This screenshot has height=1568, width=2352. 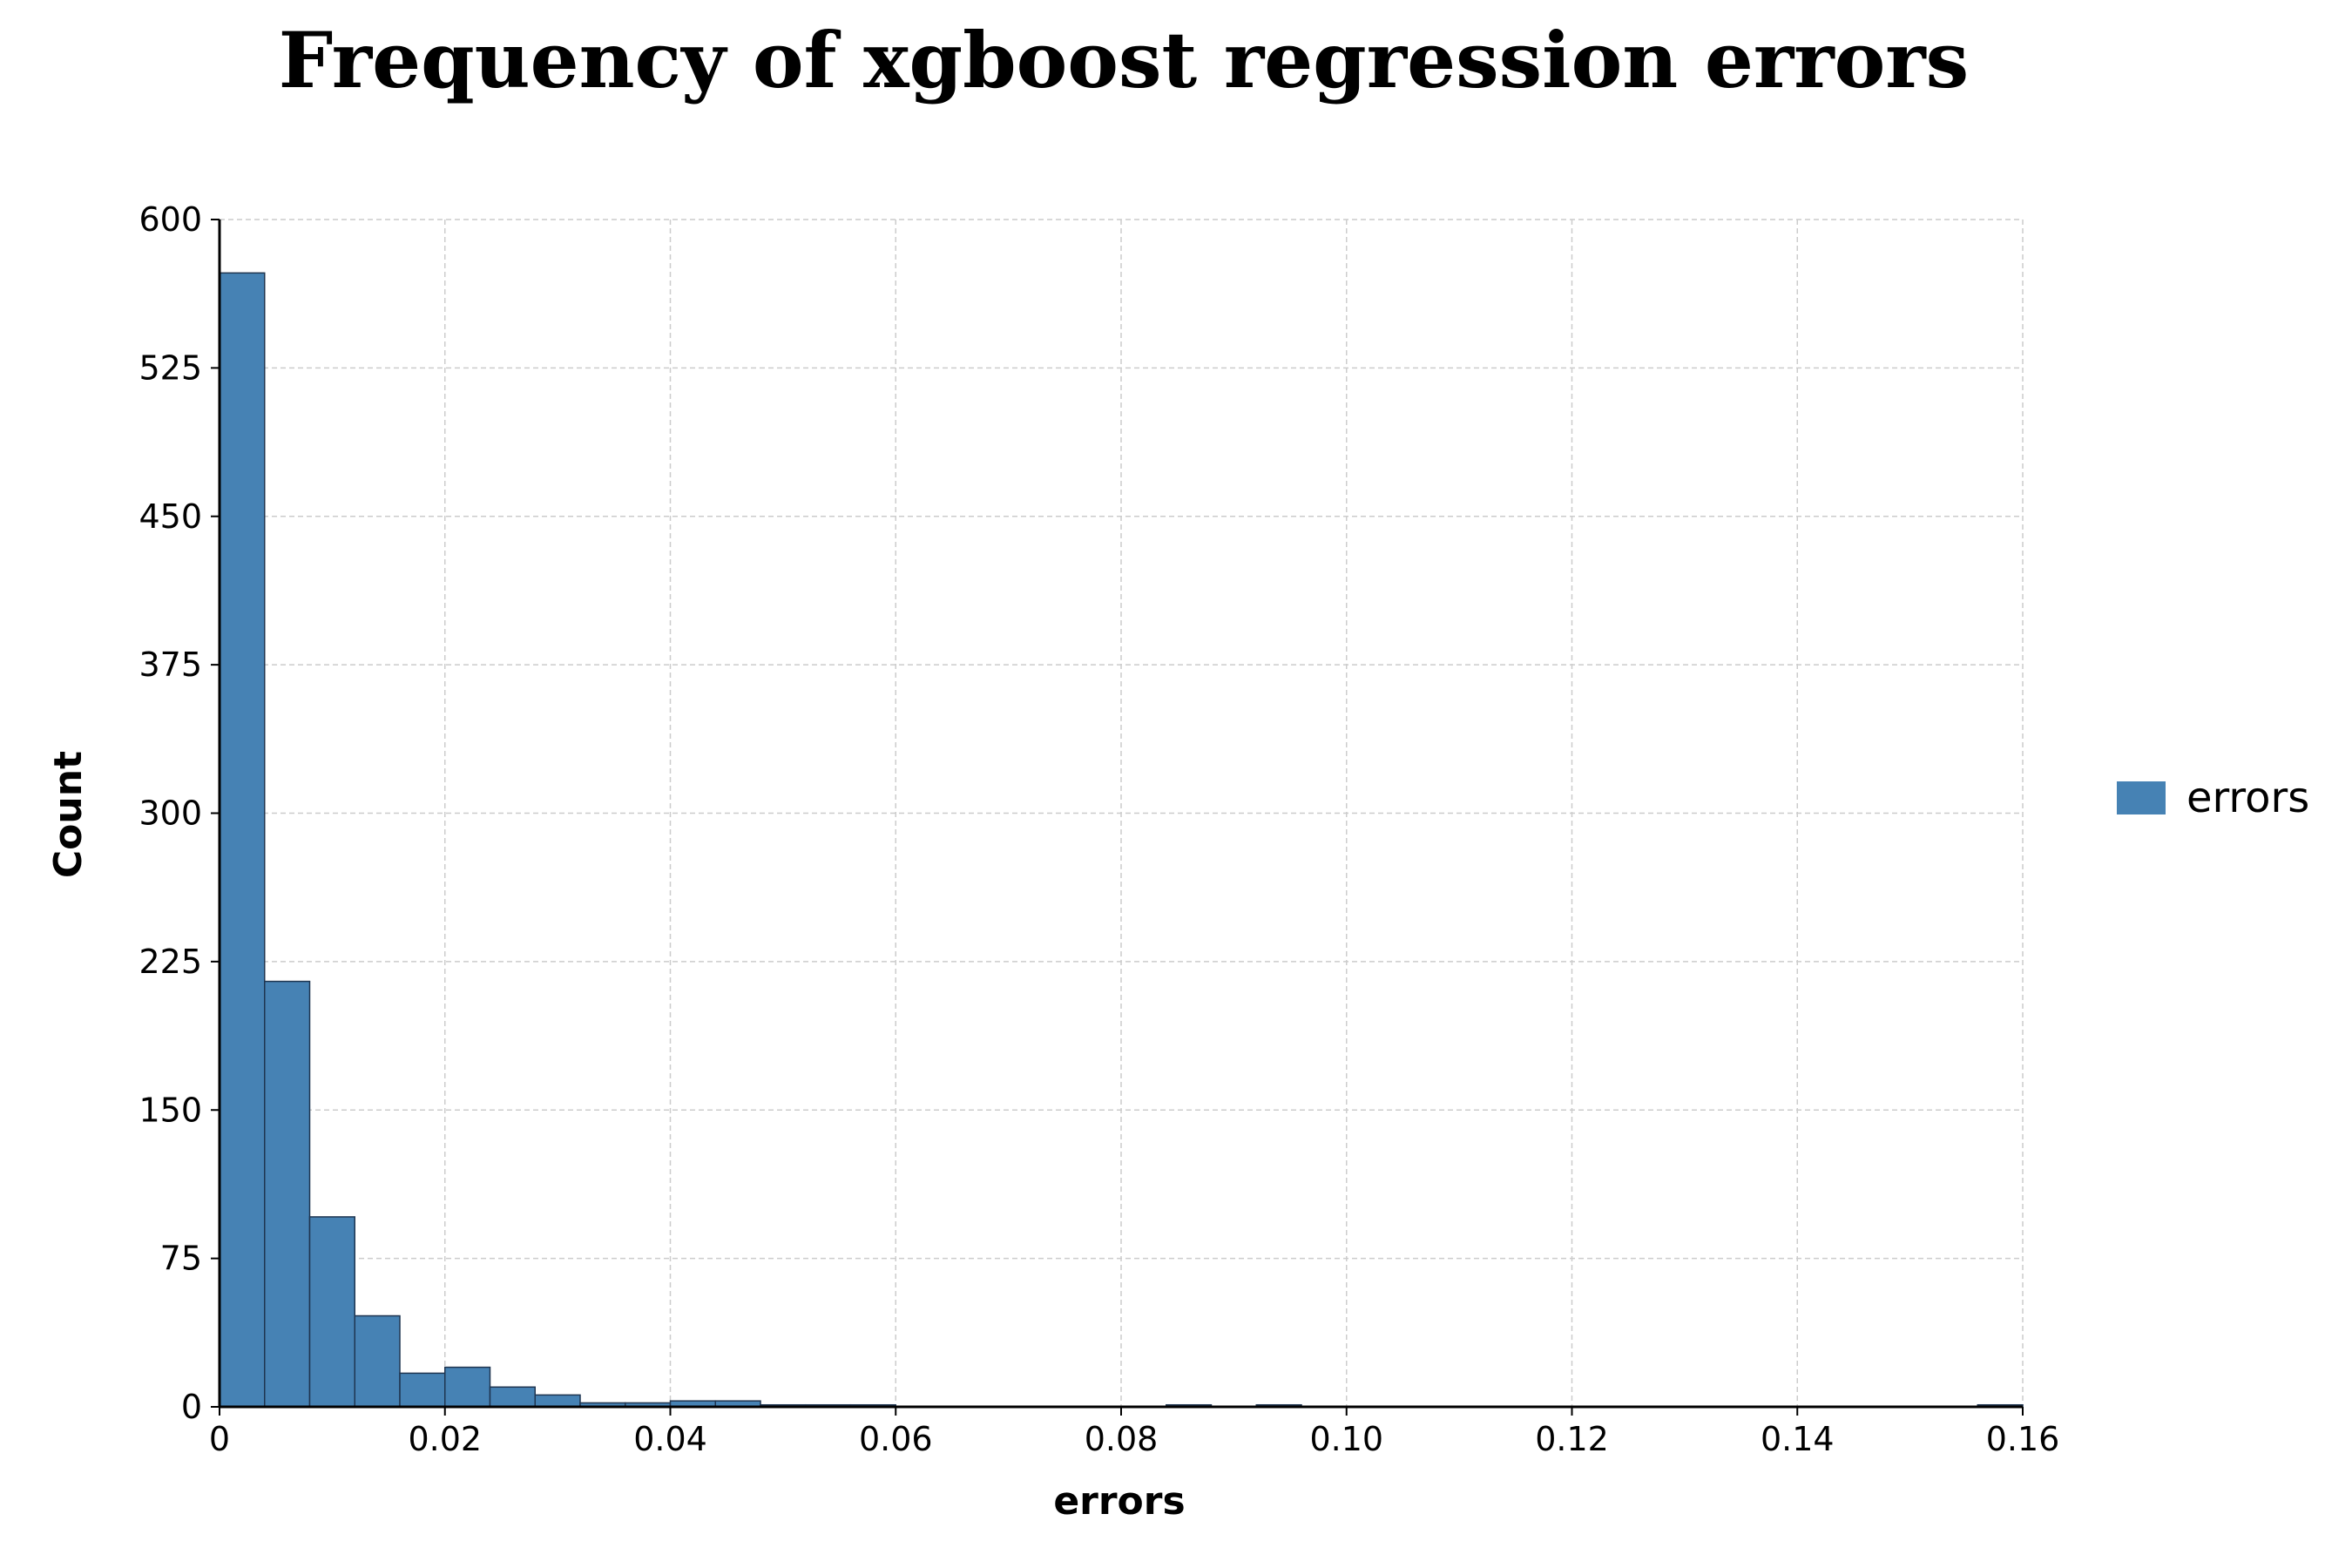 I want to click on y-axis-label: Count, so click(x=68, y=815).